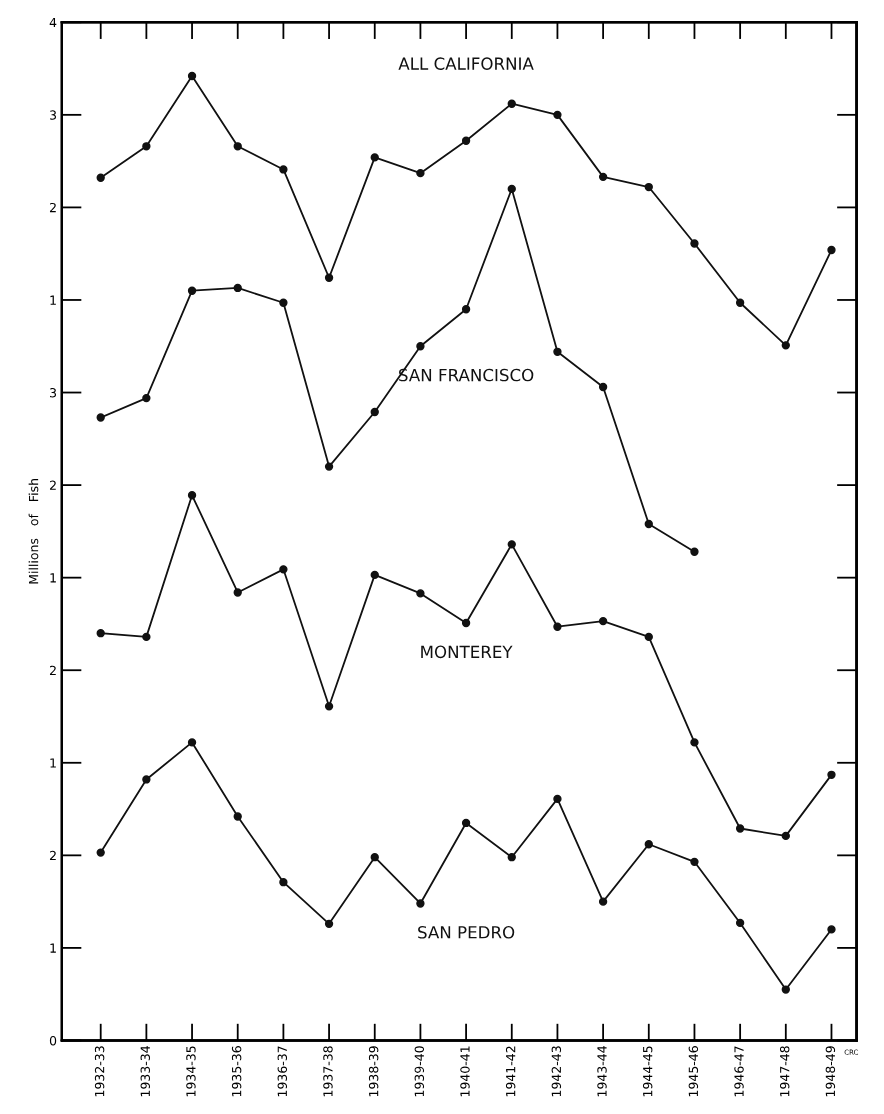  Describe the element at coordinates (465, 1071) in the screenshot. I see `x-tick-label: 1940-41` at that location.